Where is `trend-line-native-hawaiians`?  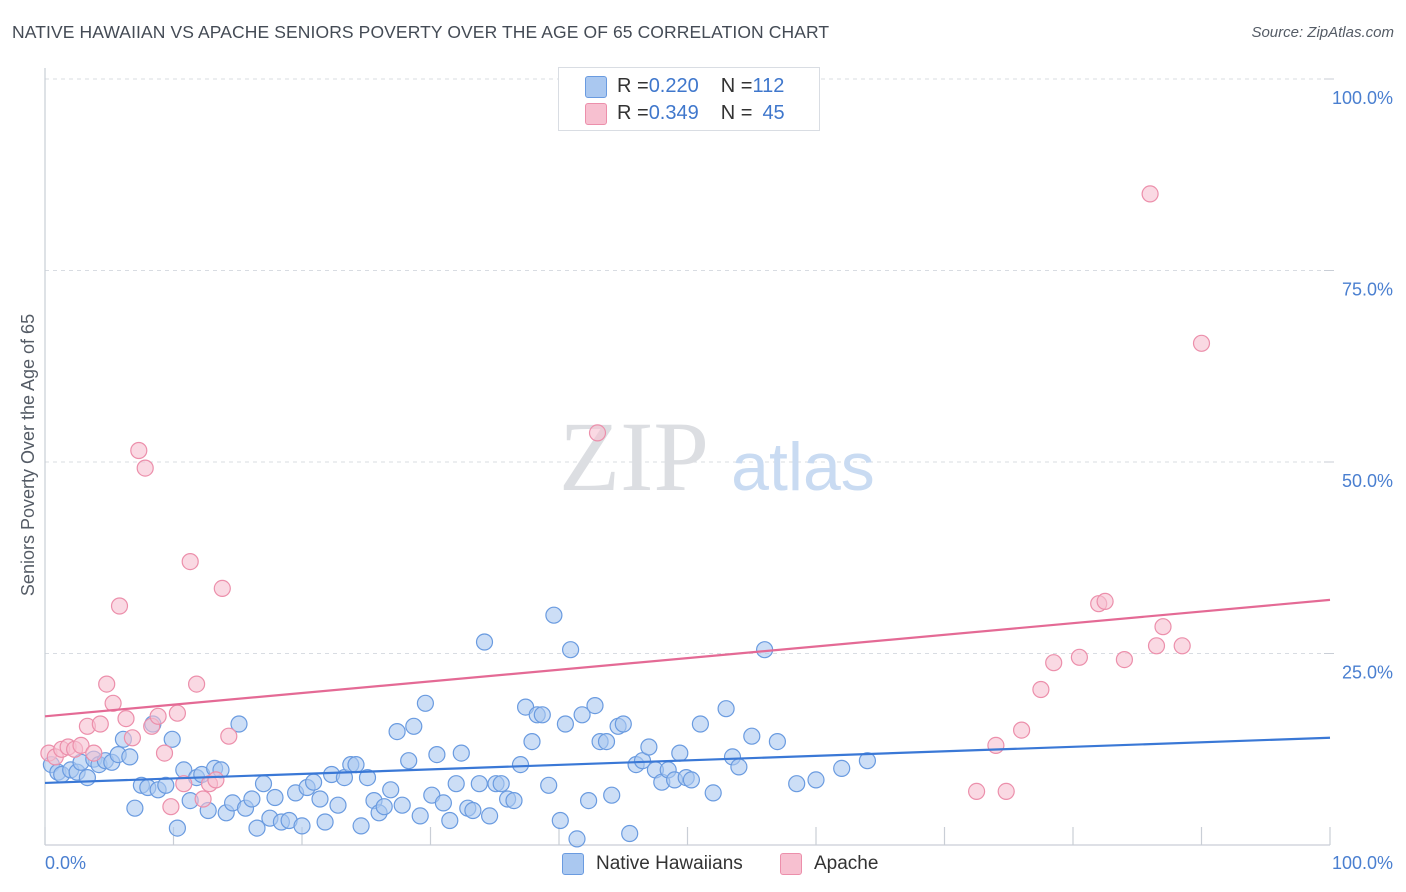 trend-line-native-hawaiians is located at coordinates (687, 760).